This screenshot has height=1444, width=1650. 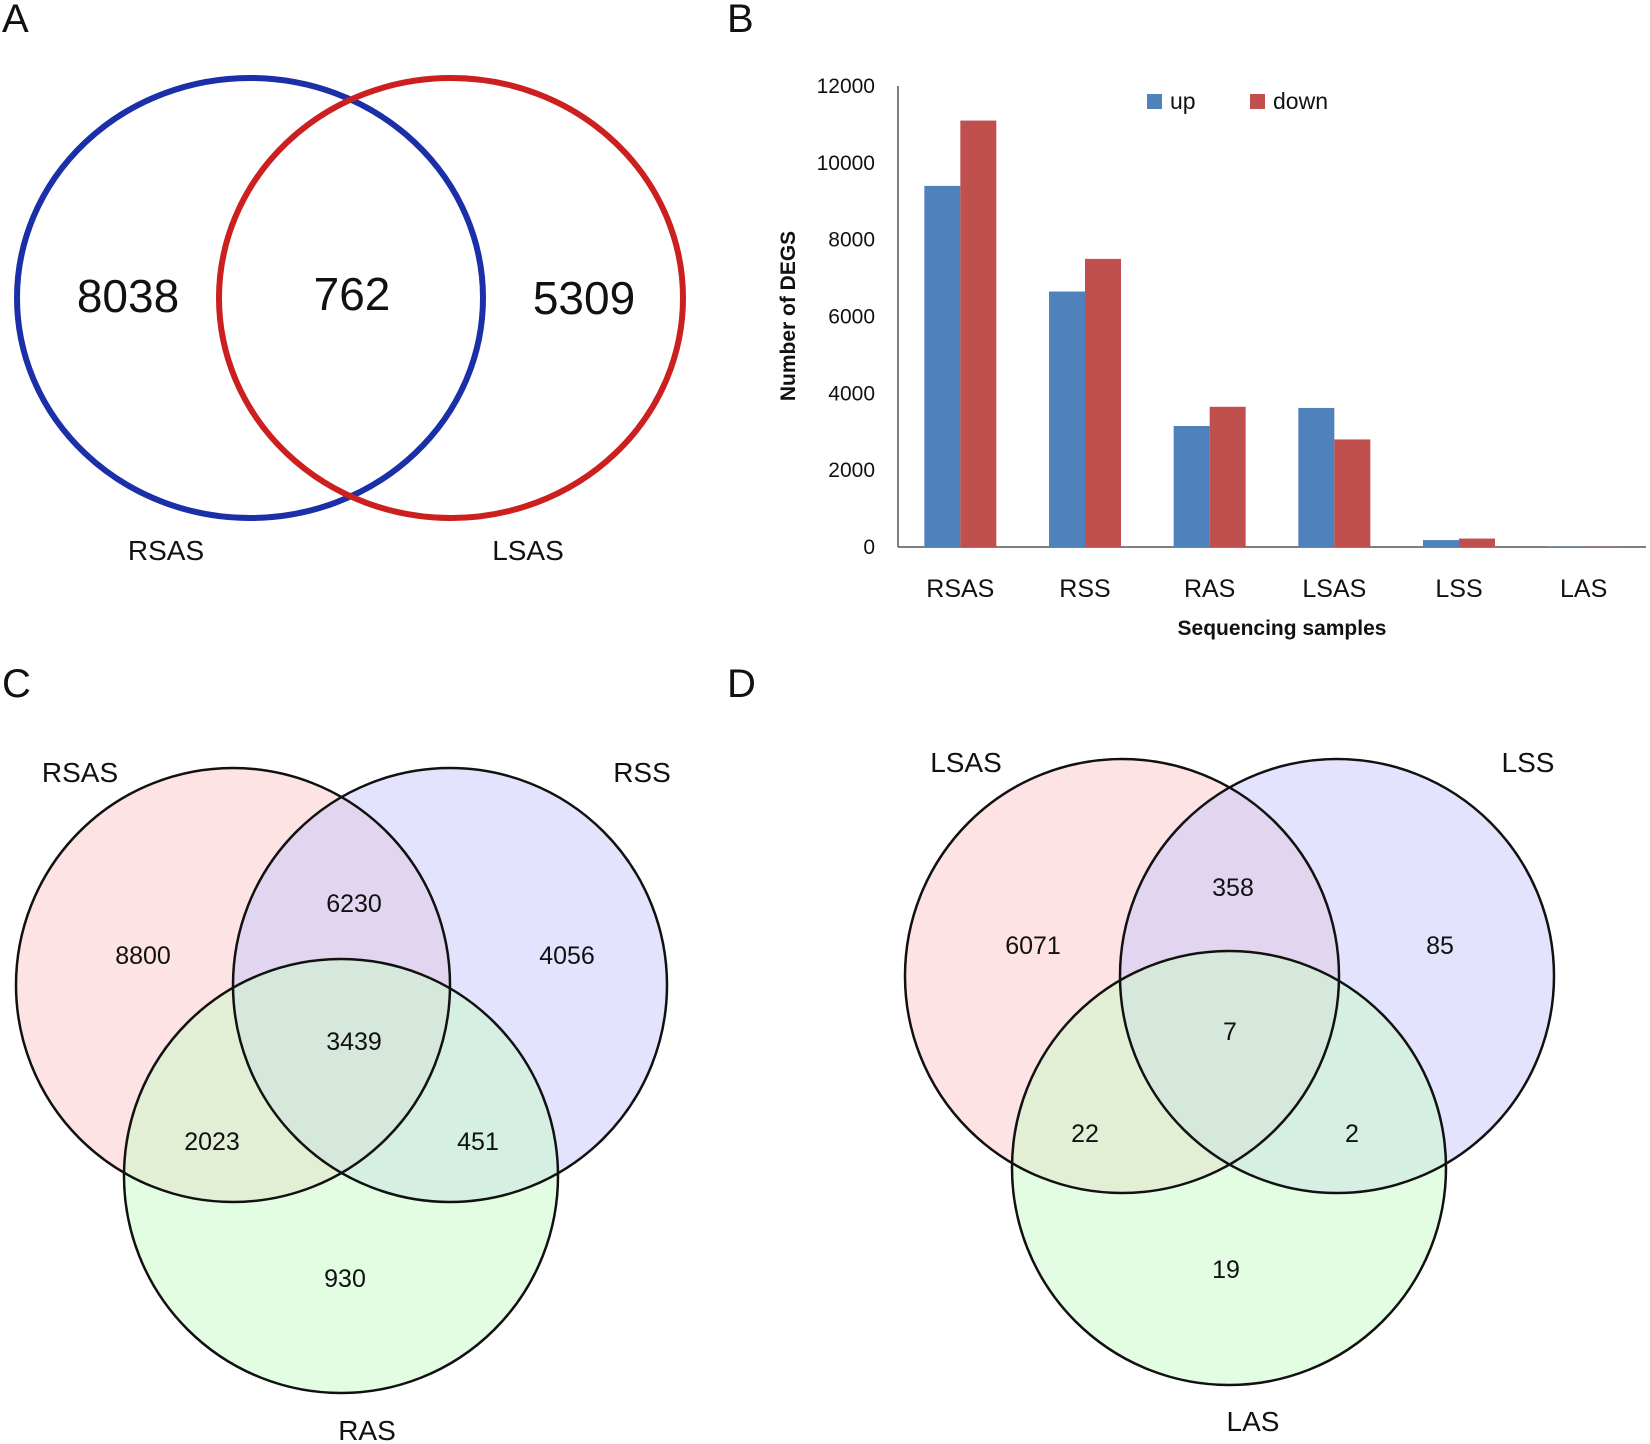 I want to click on venn-c-circle-ras, so click(x=341, y=1176).